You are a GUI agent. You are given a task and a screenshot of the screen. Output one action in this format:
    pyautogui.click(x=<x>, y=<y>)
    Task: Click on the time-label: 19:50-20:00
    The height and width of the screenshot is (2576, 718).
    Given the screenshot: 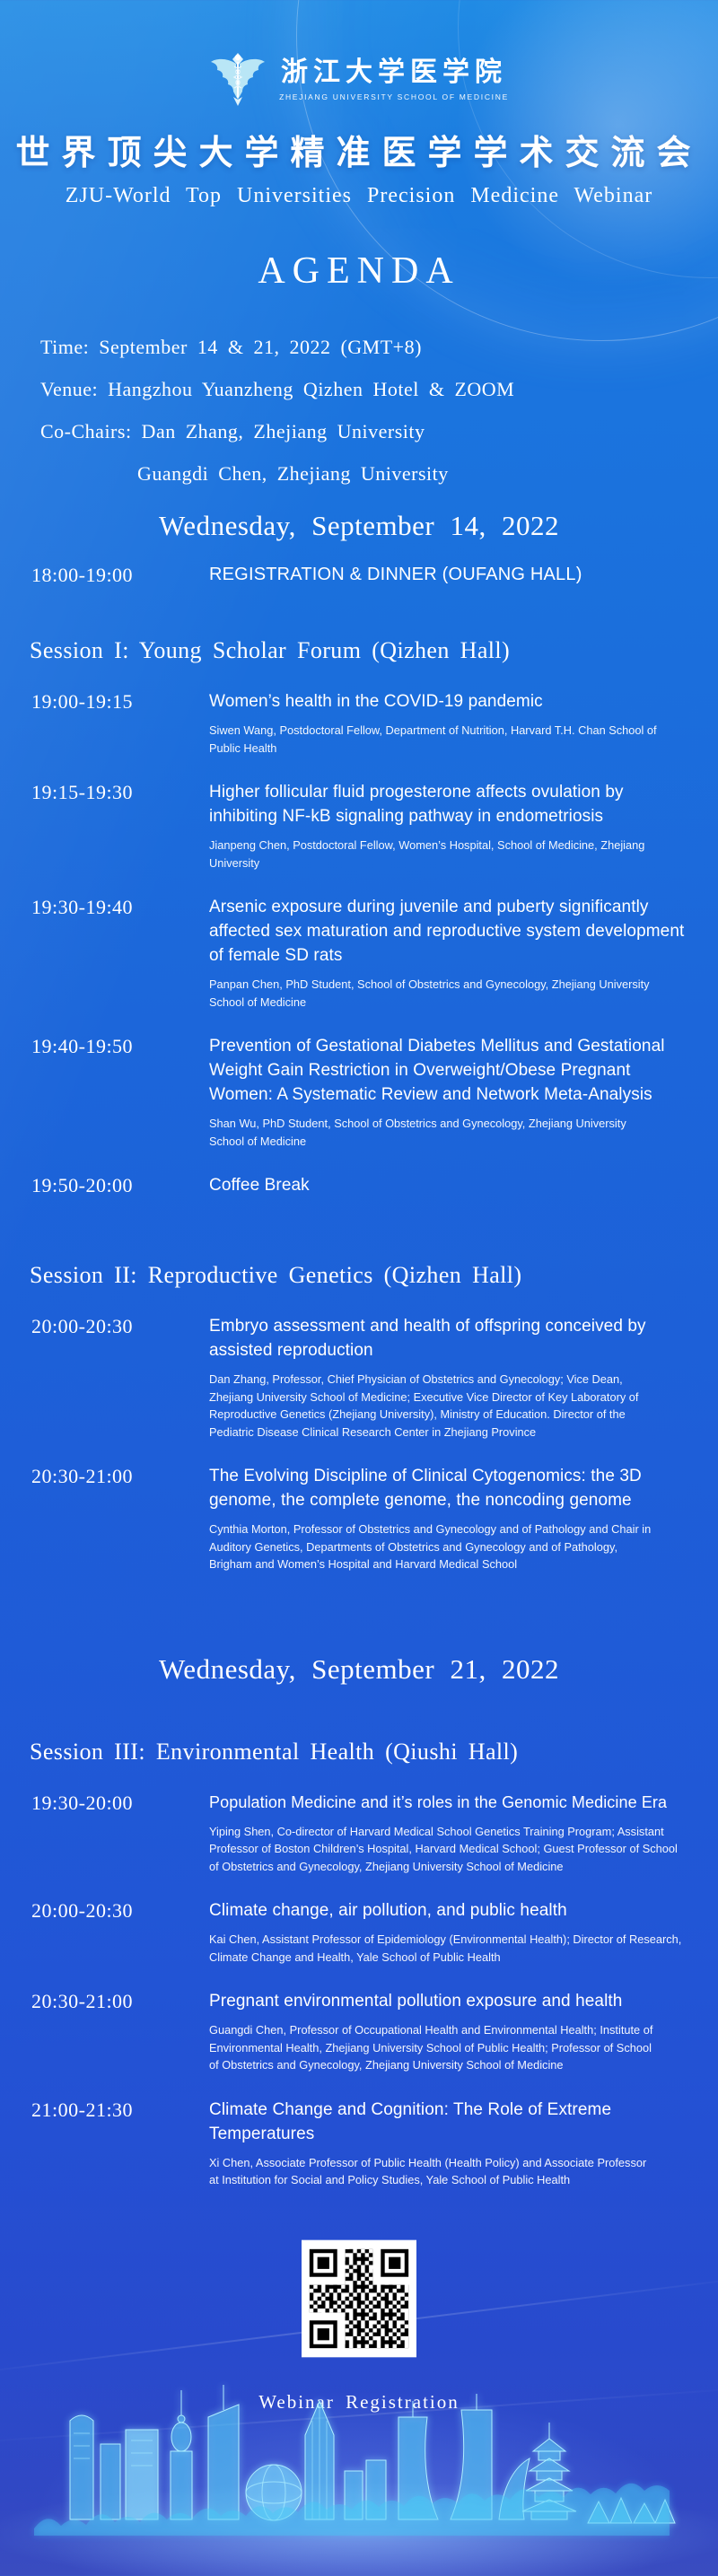 What is the action you would take?
    pyautogui.click(x=82, y=1185)
    